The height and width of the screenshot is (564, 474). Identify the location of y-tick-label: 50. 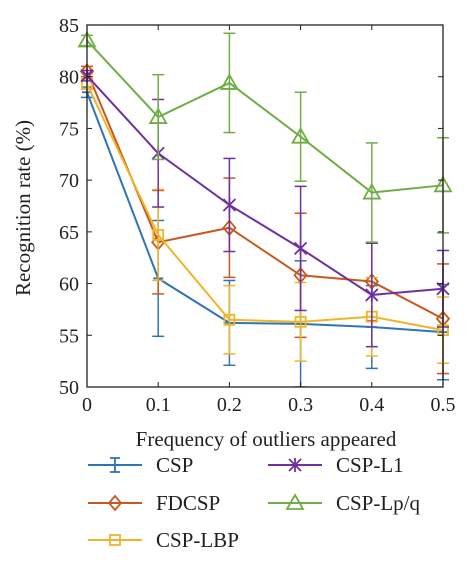
(69, 388).